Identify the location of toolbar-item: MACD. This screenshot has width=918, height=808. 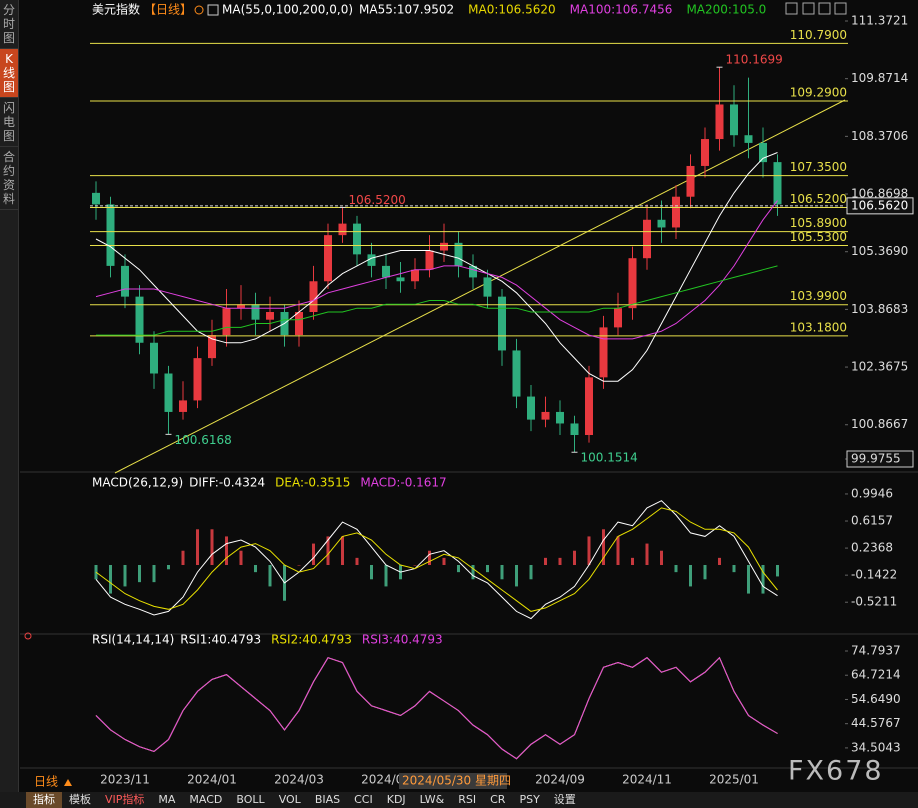
(206, 799).